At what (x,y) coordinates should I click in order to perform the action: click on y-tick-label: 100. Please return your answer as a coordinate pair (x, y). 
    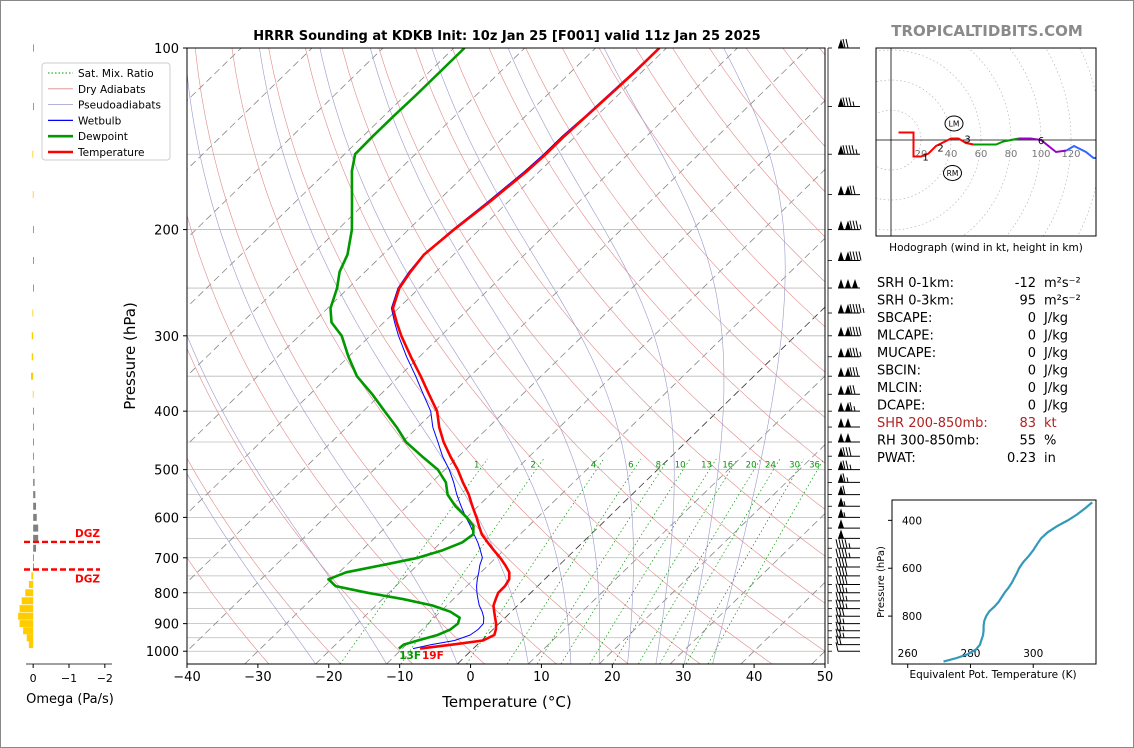
    Looking at the image, I should click on (166, 49).